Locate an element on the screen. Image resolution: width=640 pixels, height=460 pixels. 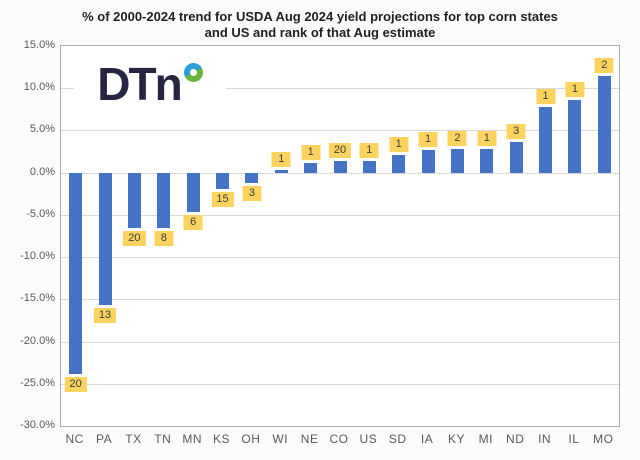
bar-ks is located at coordinates (223, 180).